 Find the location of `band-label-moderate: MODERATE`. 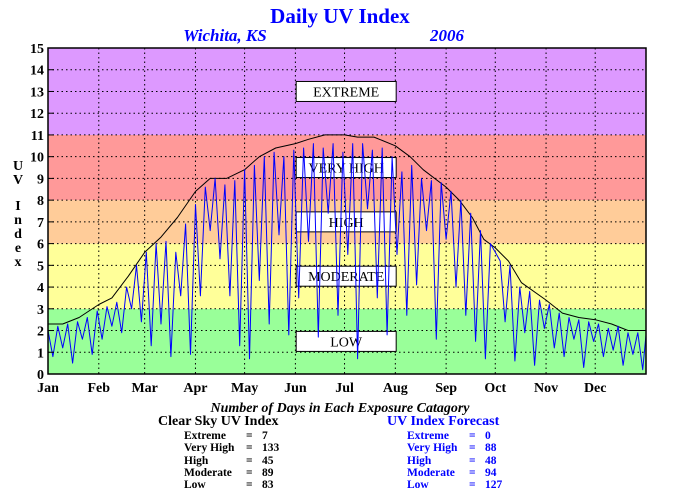

band-label-moderate: MODERATE is located at coordinates (346, 276).